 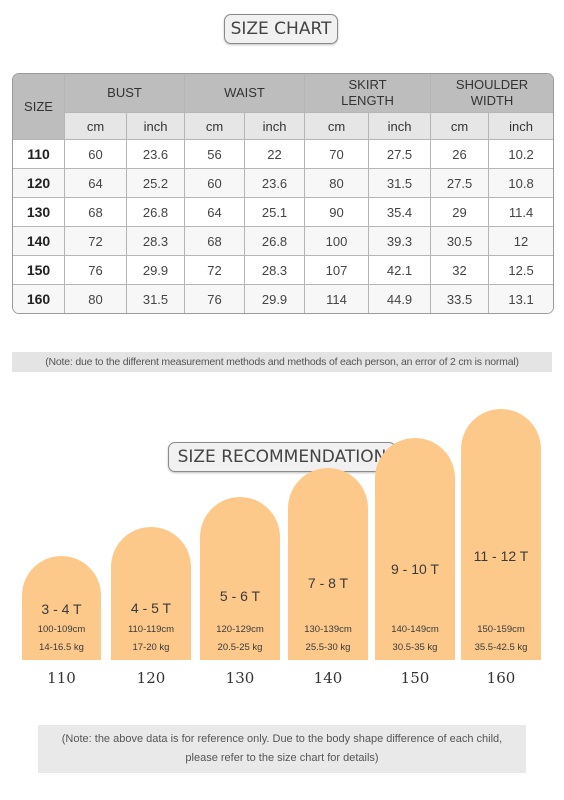 I want to click on height-range-label: 140-149cm, so click(x=415, y=629).